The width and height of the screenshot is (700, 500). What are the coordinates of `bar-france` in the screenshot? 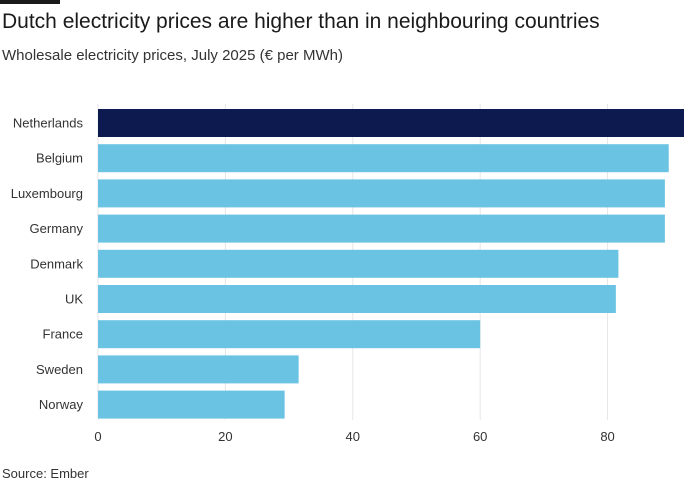 It's located at (289, 334).